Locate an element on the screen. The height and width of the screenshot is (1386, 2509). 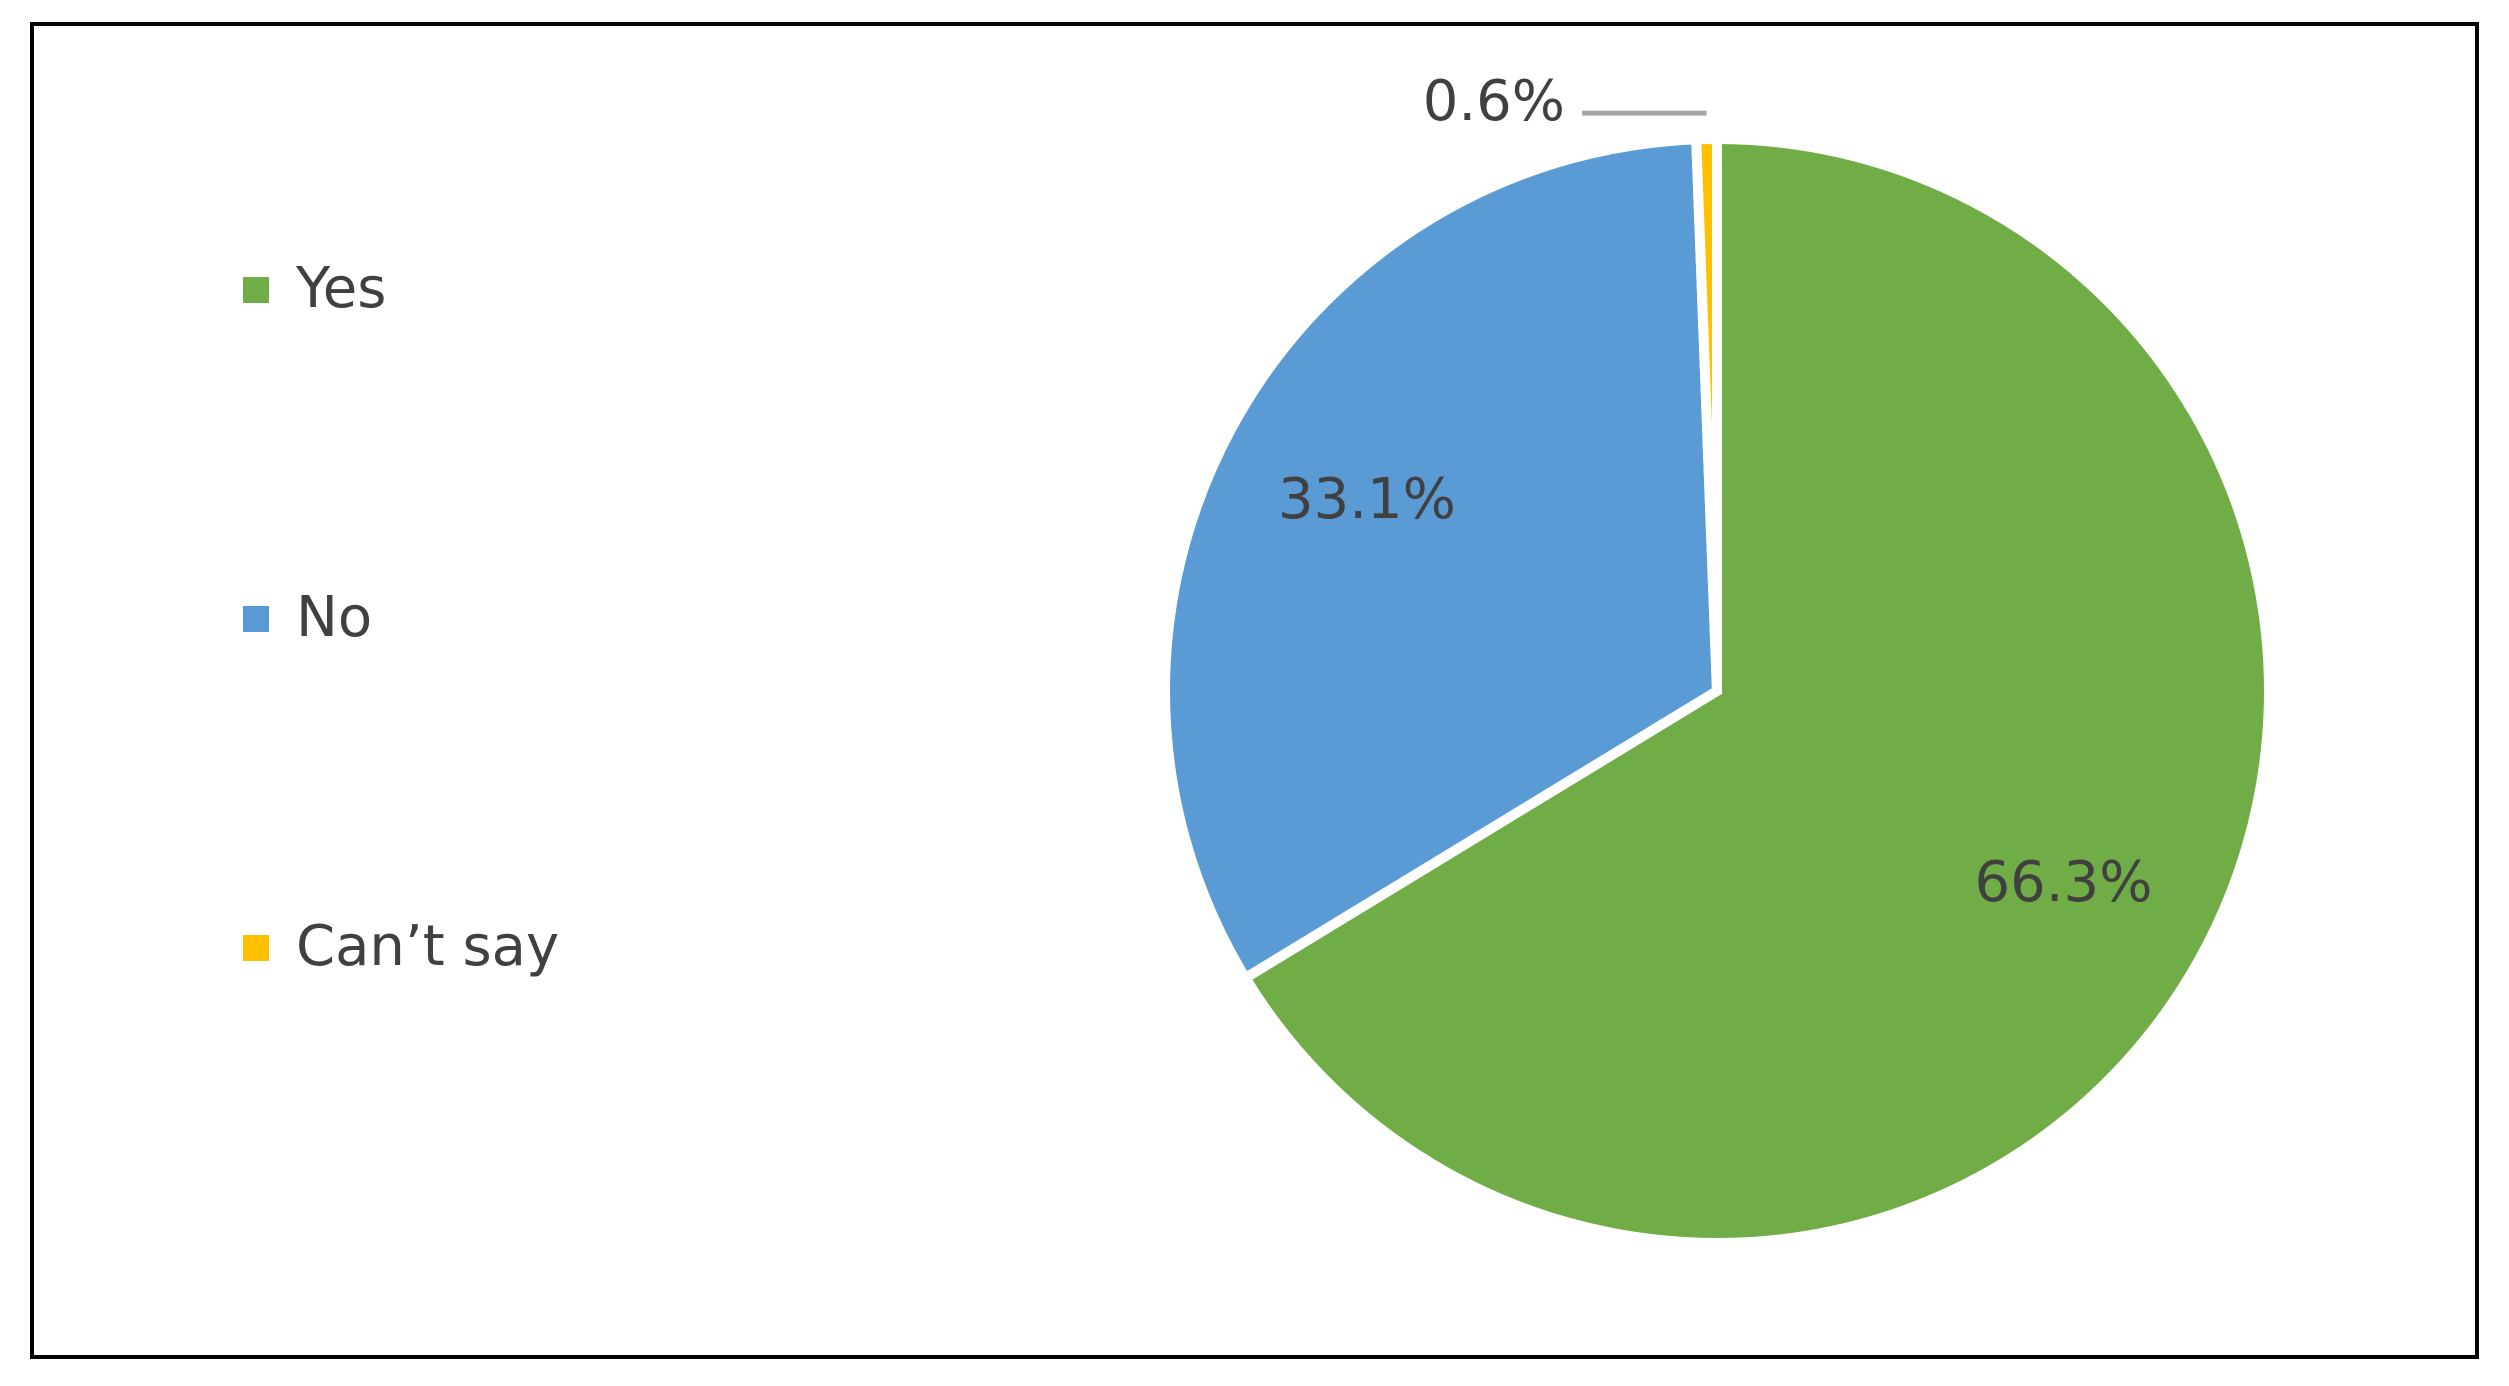
data-label: 33.1% is located at coordinates (1367, 499).